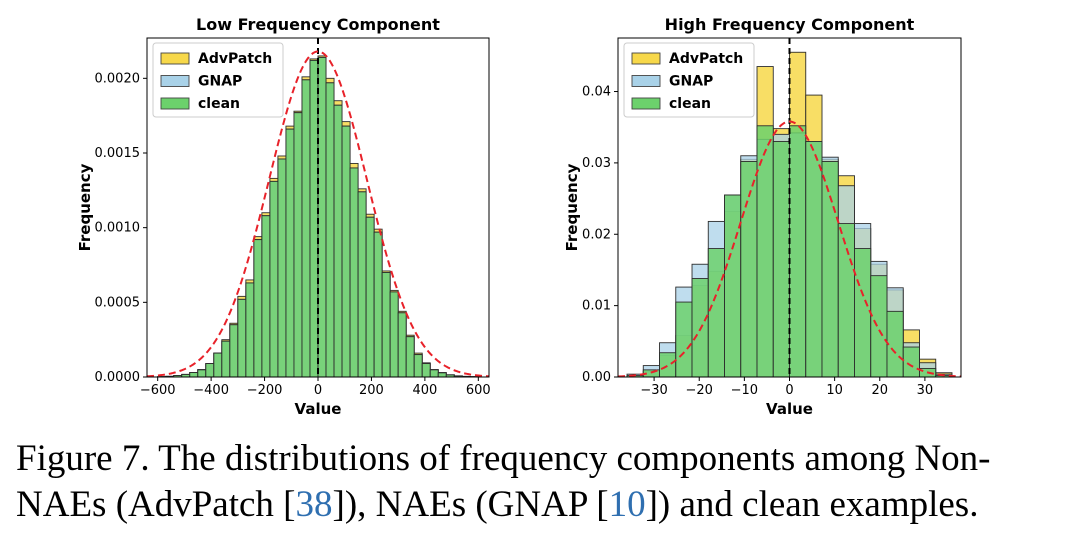  I want to click on x-tick-label: −400, so click(211, 390).